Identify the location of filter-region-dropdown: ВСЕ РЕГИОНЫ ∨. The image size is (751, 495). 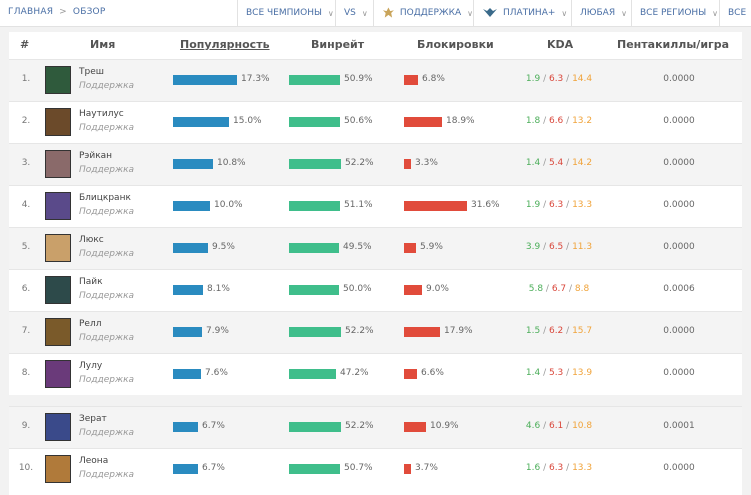
(675, 13).